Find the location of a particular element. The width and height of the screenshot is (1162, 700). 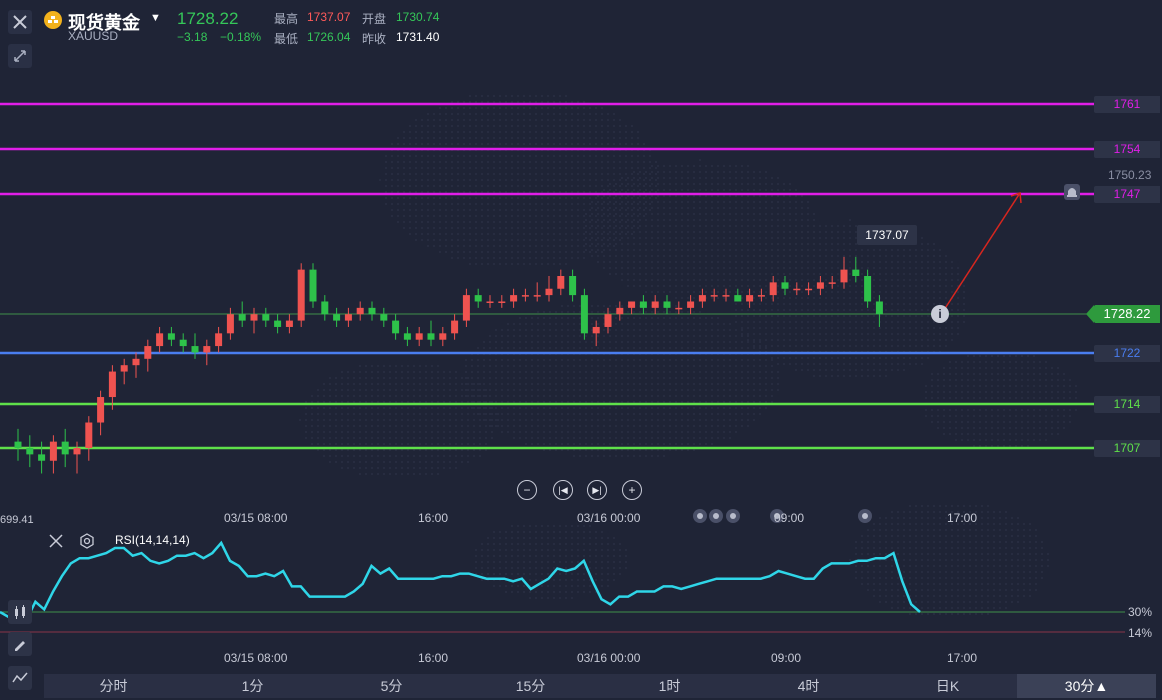

chevron-down-icon: ▼ is located at coordinates (155, 18).